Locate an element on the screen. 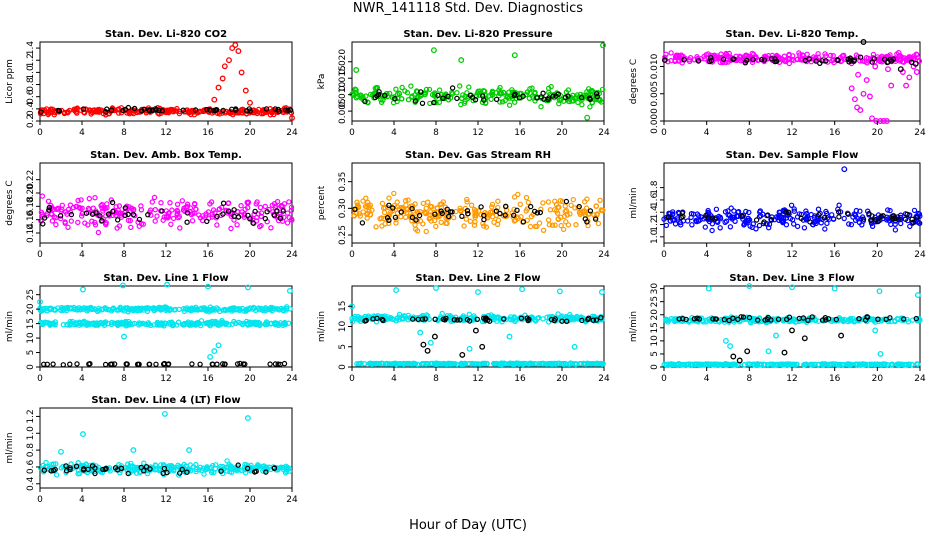 This screenshot has width=936, height=540. y-tick-label: 0.6 is located at coordinates (31, 467).